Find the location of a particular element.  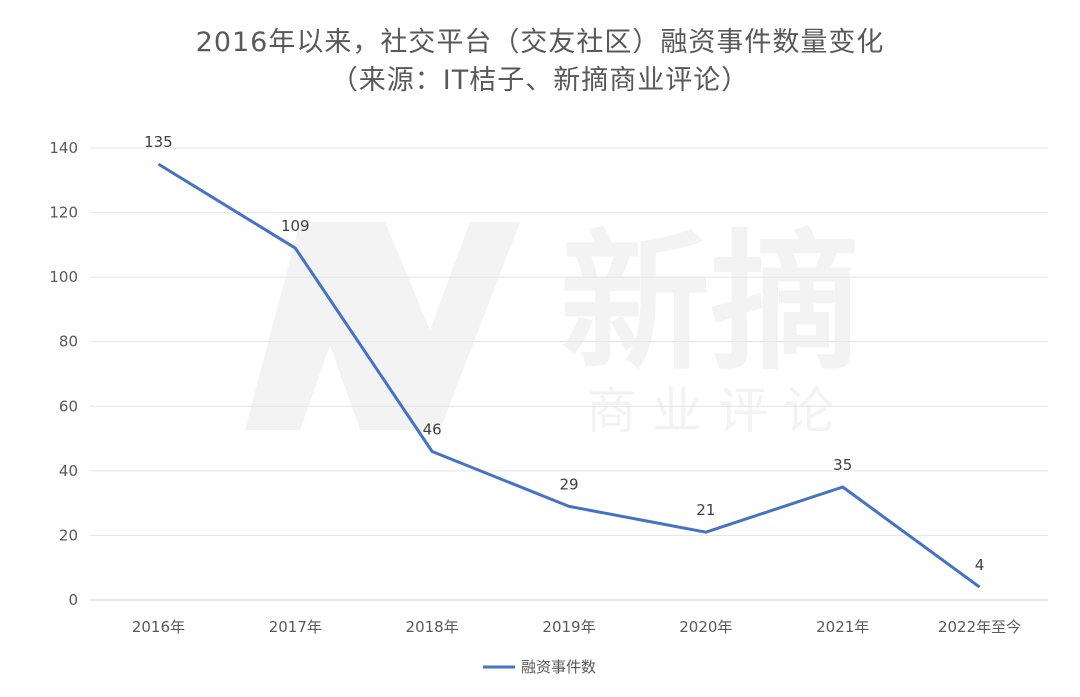

watermark-sub-text: 商 业 评 论 is located at coordinates (710, 411).